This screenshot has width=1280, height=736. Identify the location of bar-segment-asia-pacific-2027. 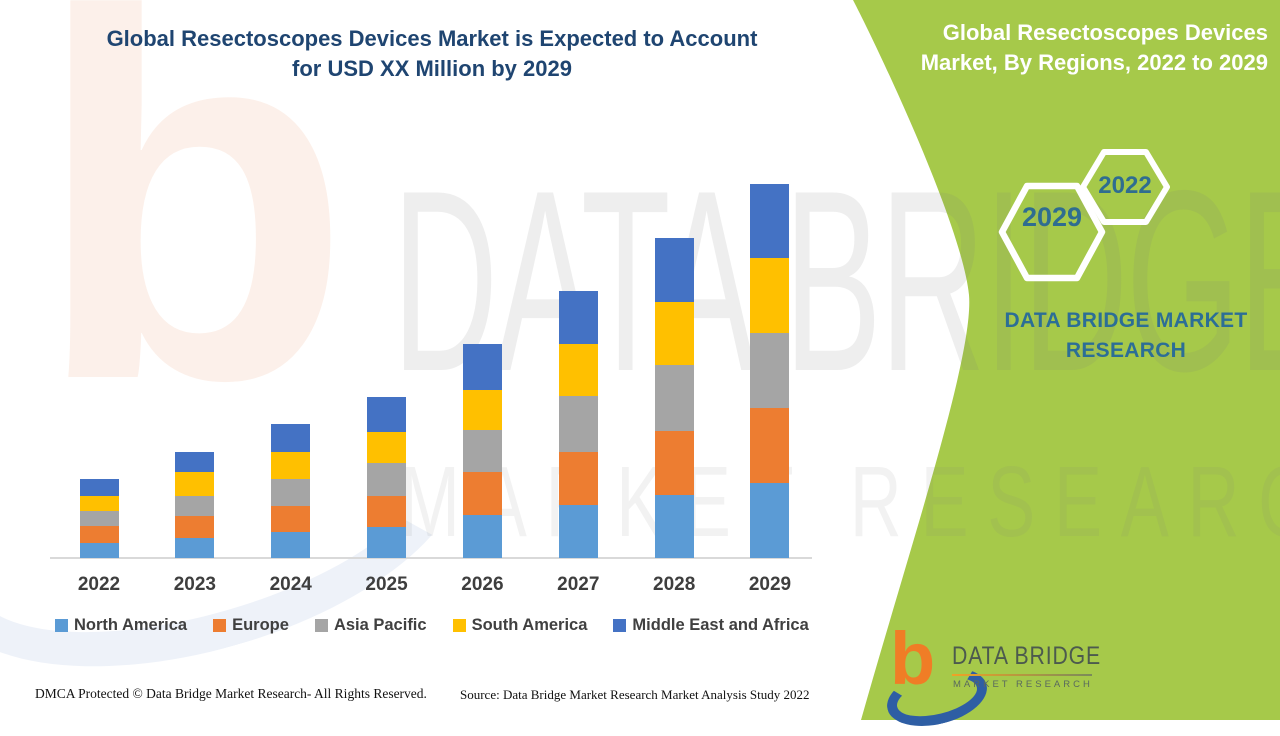
(578, 424).